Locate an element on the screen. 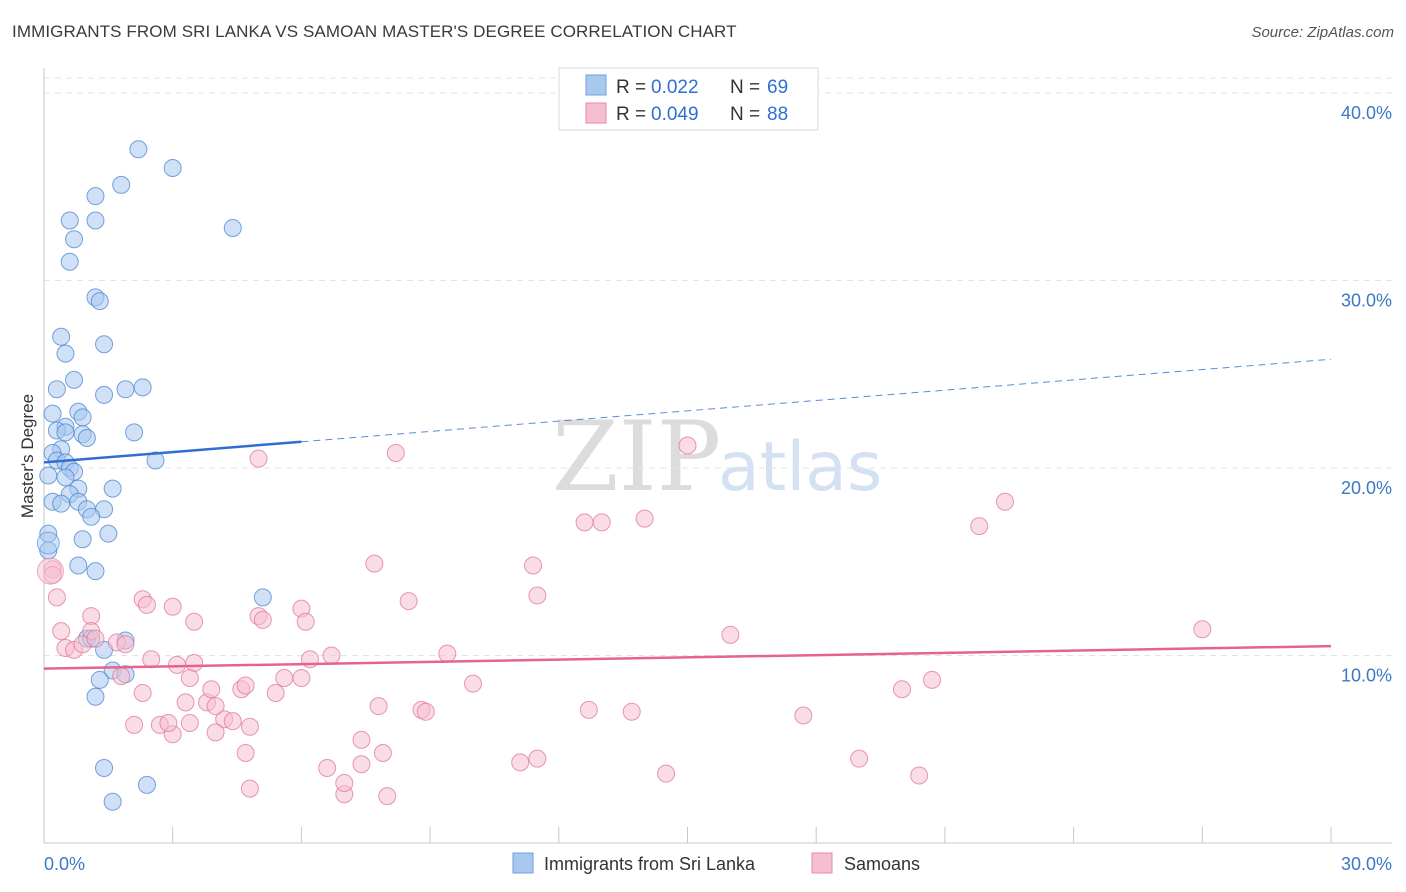 The width and height of the screenshot is (1406, 892). watermark: ZIP atlas is located at coordinates (717, 457).